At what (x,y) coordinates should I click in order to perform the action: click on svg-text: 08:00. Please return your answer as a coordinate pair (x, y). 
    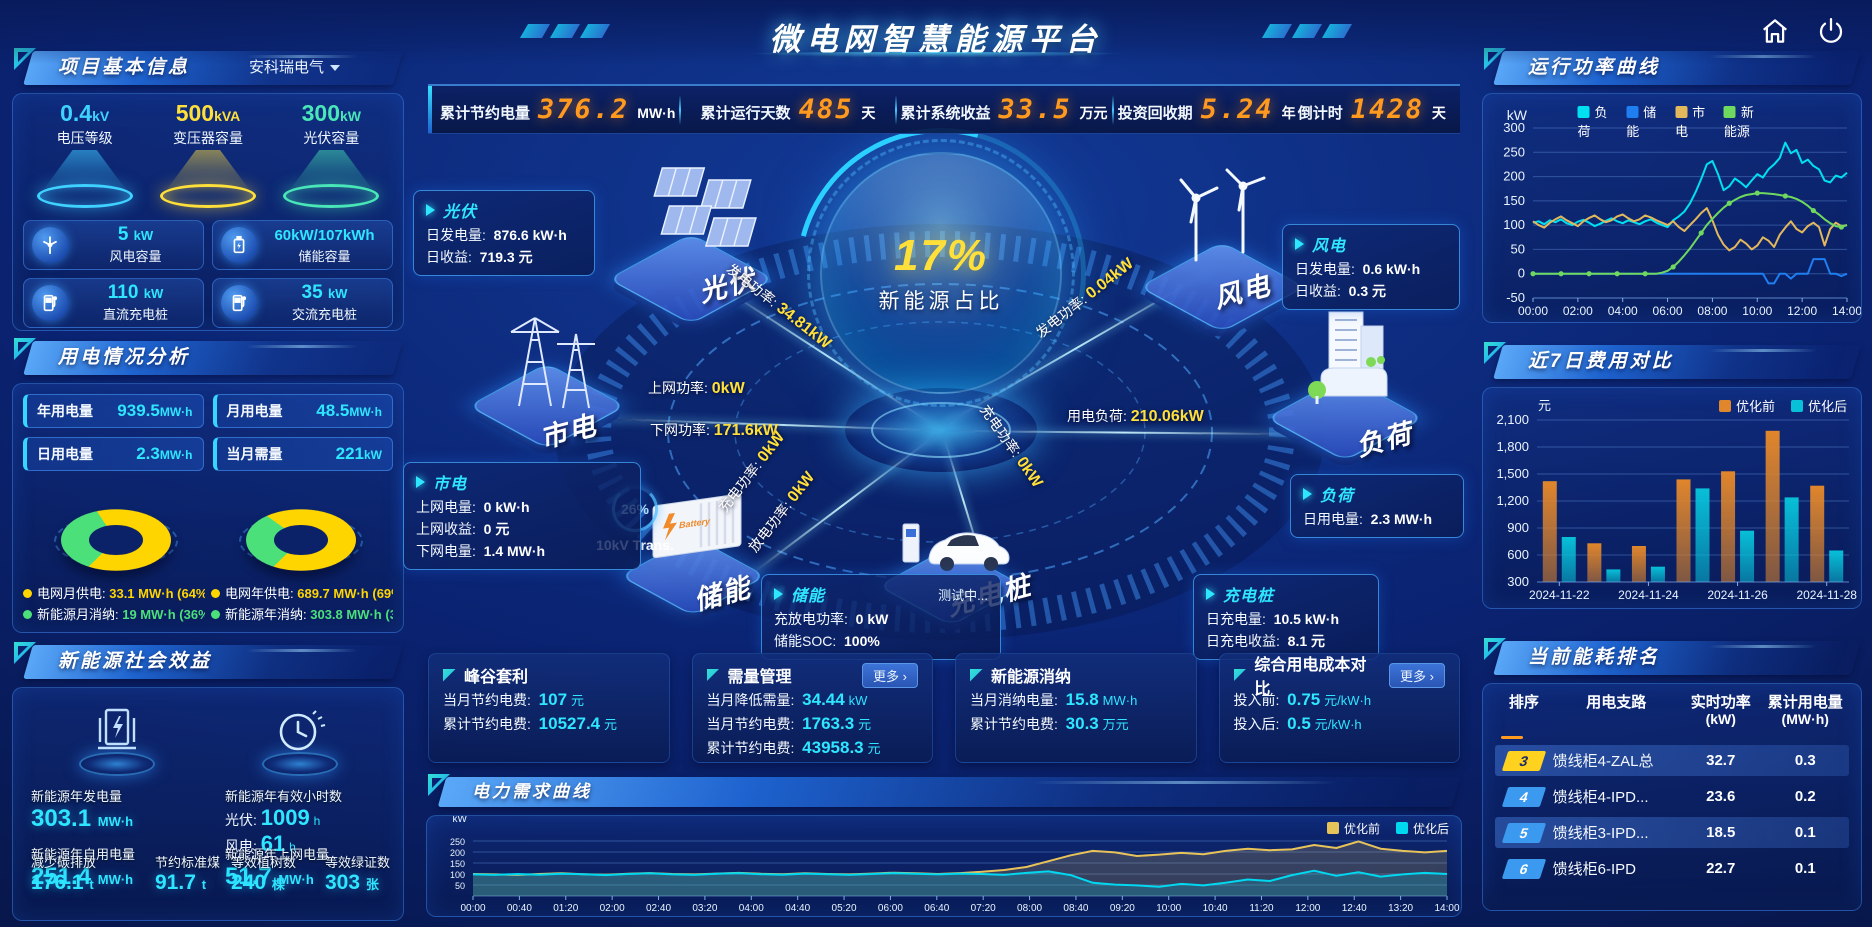
    Looking at the image, I should click on (1712, 311).